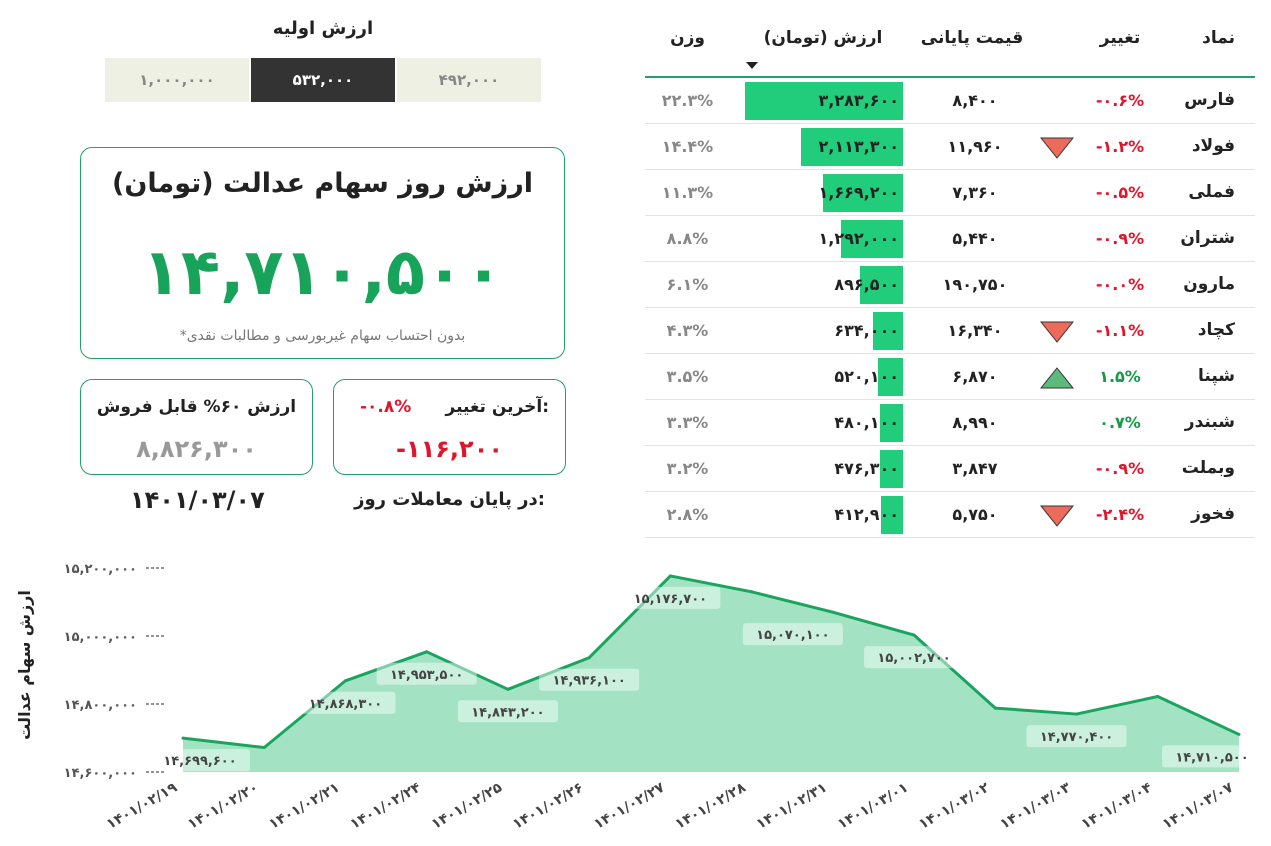 The image size is (1271, 846). I want to click on value-cell: ۲,۱۱۳,۳۰۰, so click(823, 146).